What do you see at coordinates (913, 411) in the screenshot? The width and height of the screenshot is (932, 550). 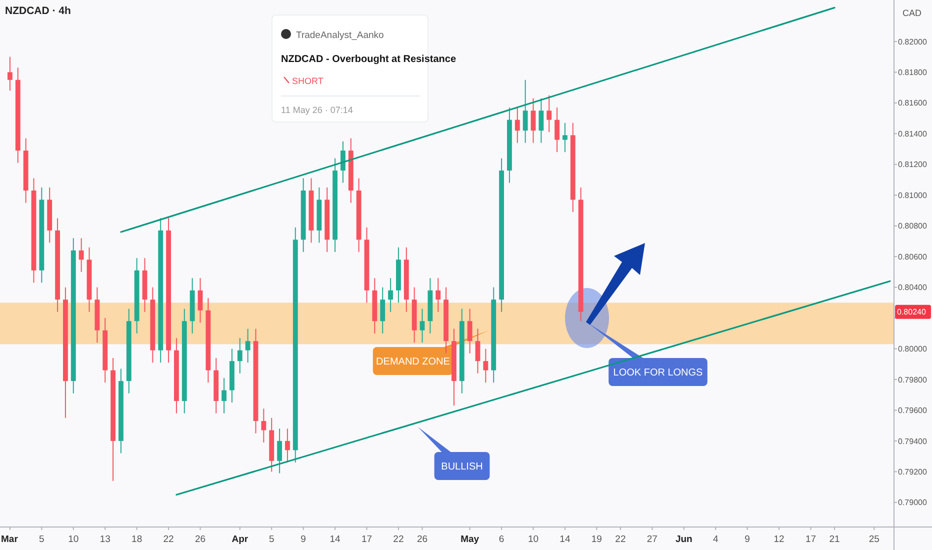 I see `y-tick-label: 0.79600` at bounding box center [913, 411].